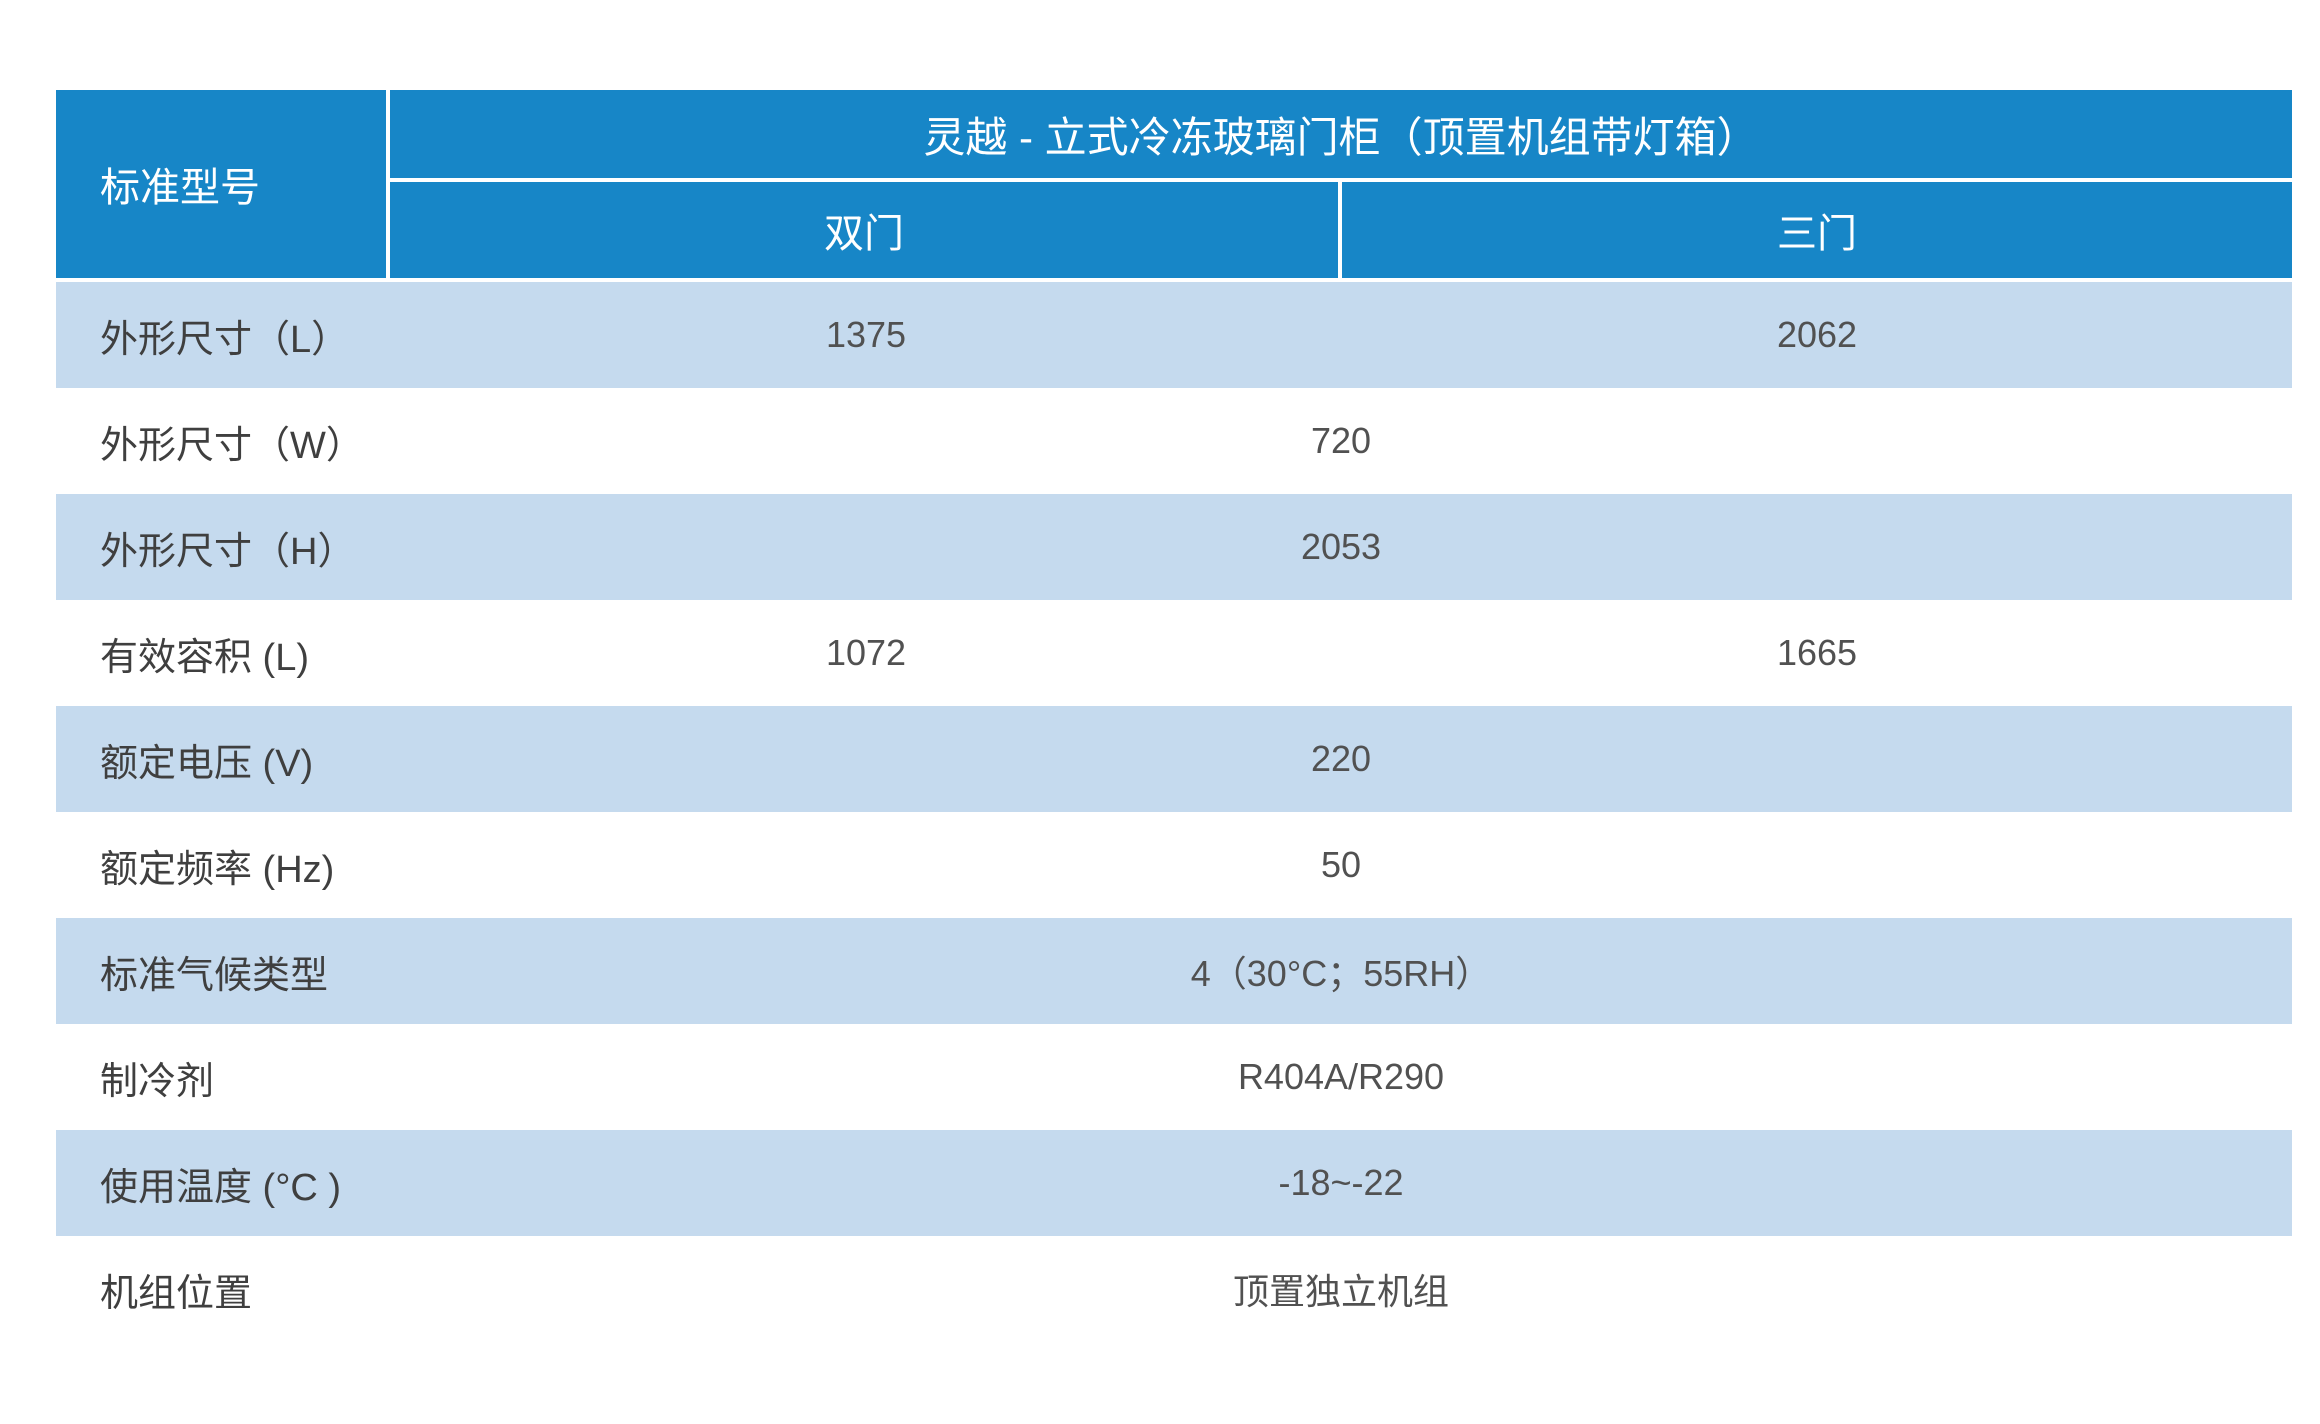  I want to click on row-label: 标准气候类型, so click(223, 971).